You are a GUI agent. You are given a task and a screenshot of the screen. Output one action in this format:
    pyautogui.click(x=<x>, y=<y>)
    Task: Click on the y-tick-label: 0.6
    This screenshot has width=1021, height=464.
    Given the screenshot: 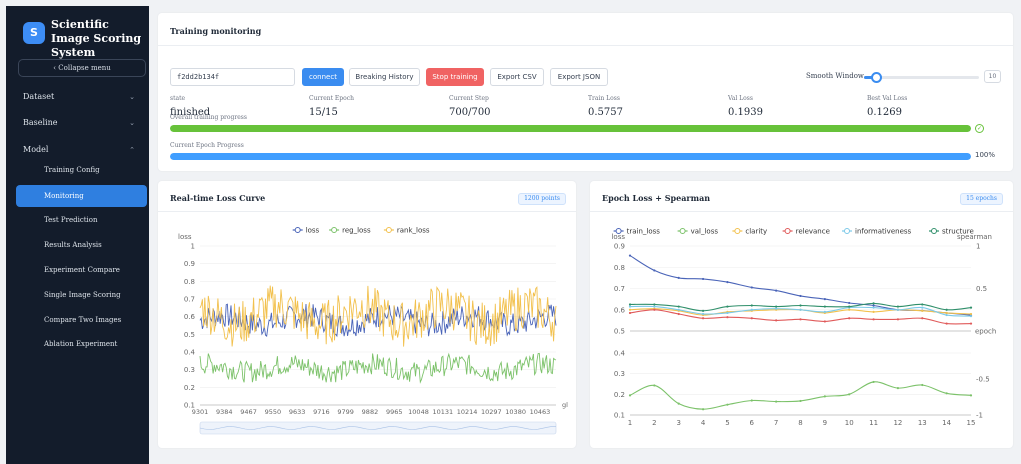 What is the action you would take?
    pyautogui.click(x=620, y=310)
    